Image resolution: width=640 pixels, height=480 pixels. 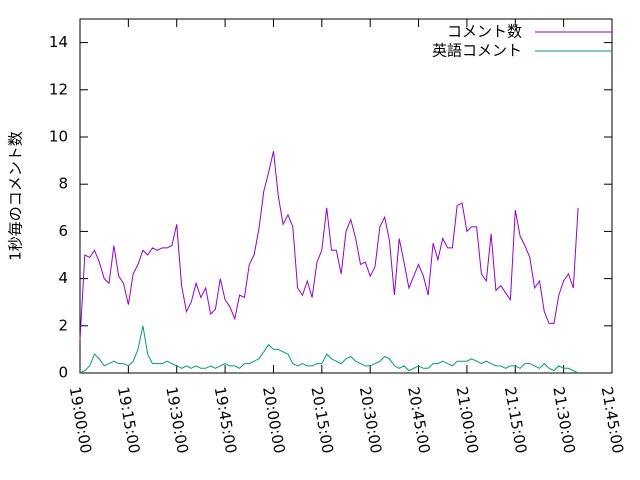 What do you see at coordinates (58, 89) in the screenshot?
I see `y-tick-label: 12` at bounding box center [58, 89].